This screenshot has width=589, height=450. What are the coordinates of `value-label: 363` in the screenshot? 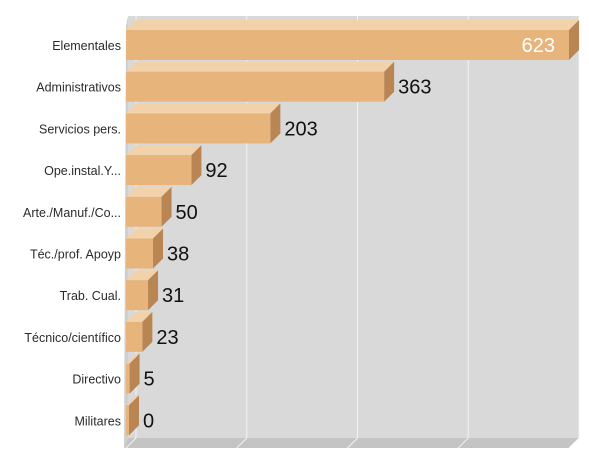 It's located at (414, 88).